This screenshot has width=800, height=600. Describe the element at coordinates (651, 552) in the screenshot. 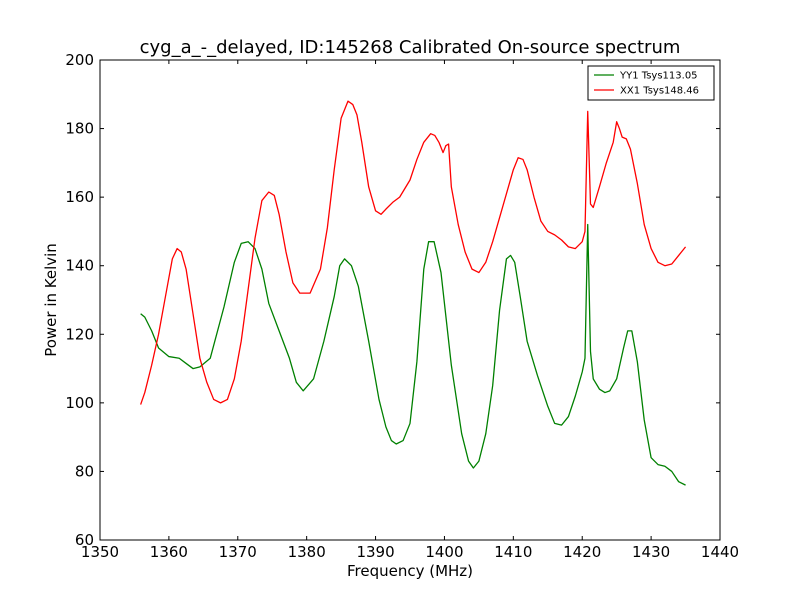

I see `x-tick-label: 1430` at that location.